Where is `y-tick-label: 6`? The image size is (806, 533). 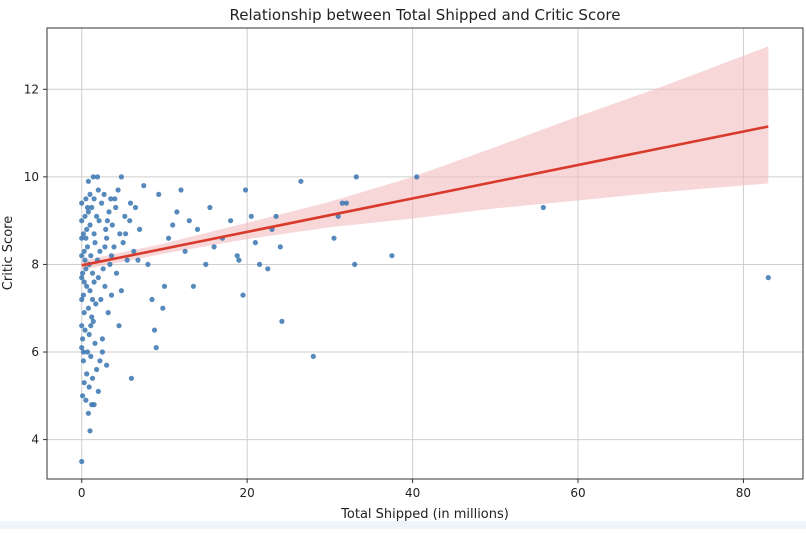 y-tick-label: 6 is located at coordinates (35, 352).